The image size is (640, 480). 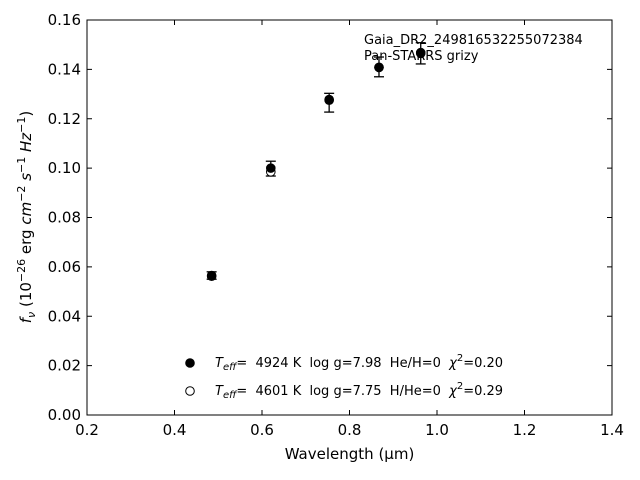 I want to click on legend-2-text1: = 4601 K log g=7.75 H/He=0, so click(x=342, y=391).